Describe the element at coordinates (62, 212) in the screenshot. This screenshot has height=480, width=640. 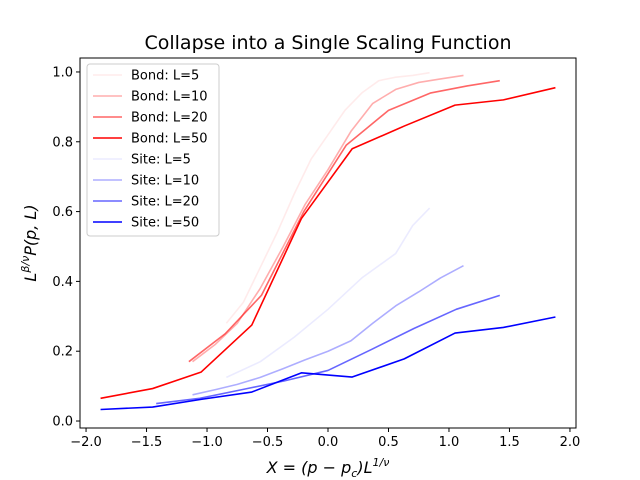
I see `y-tick-label-3: 0.6` at that location.